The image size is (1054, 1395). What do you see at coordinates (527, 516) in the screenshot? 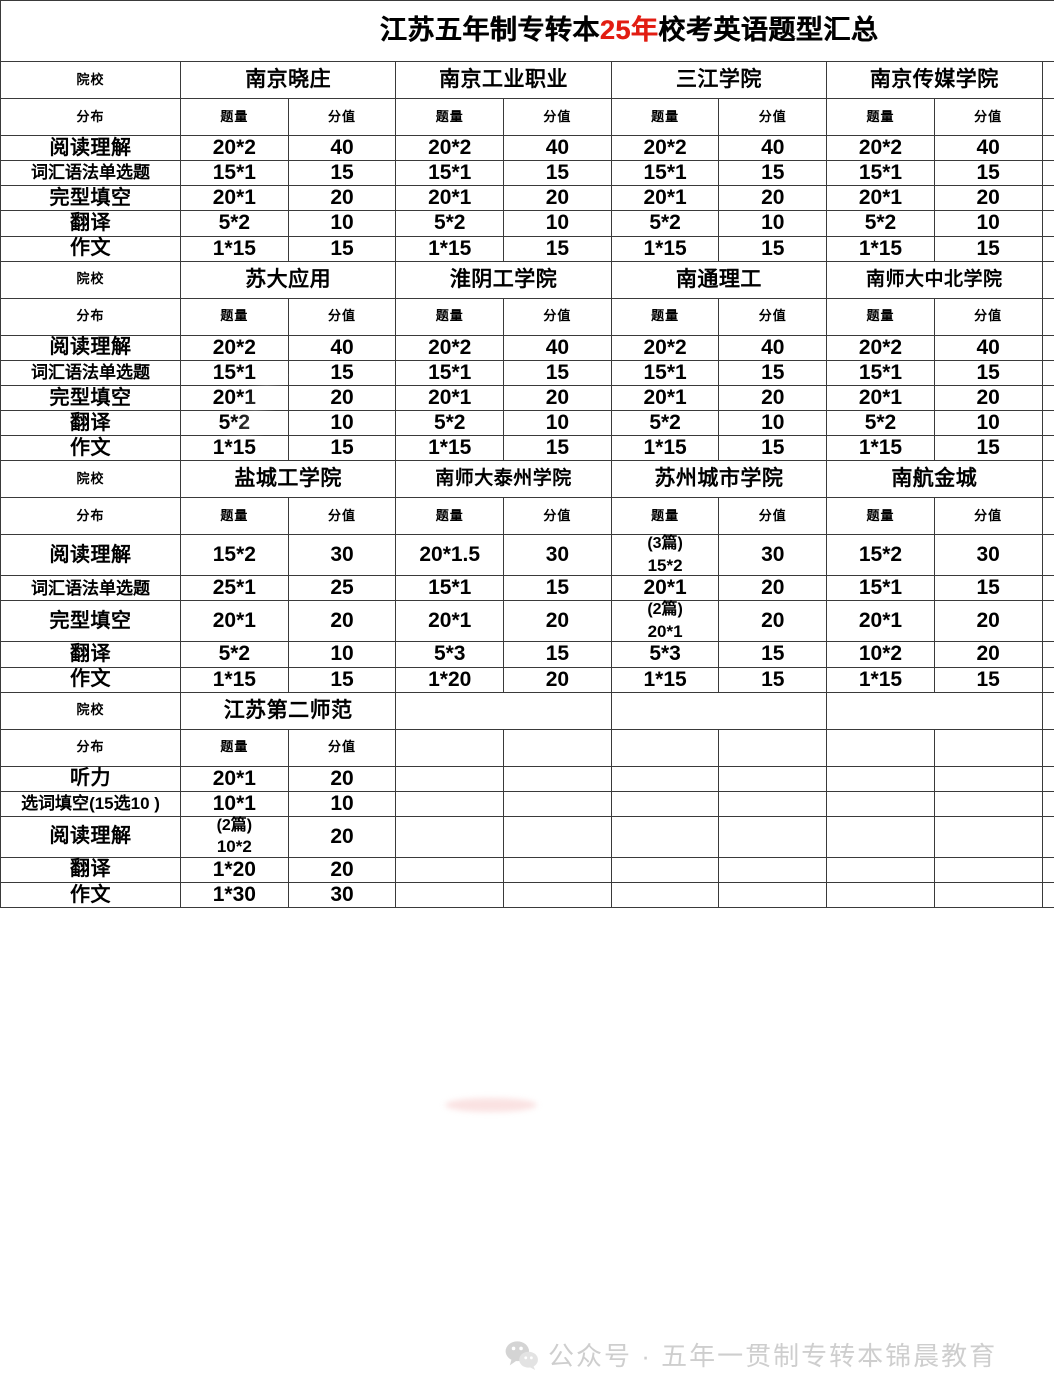
I see `subheader-row: 分布 题量 分值 题量 分值 题量 分值 题量 分值` at bounding box center [527, 516].